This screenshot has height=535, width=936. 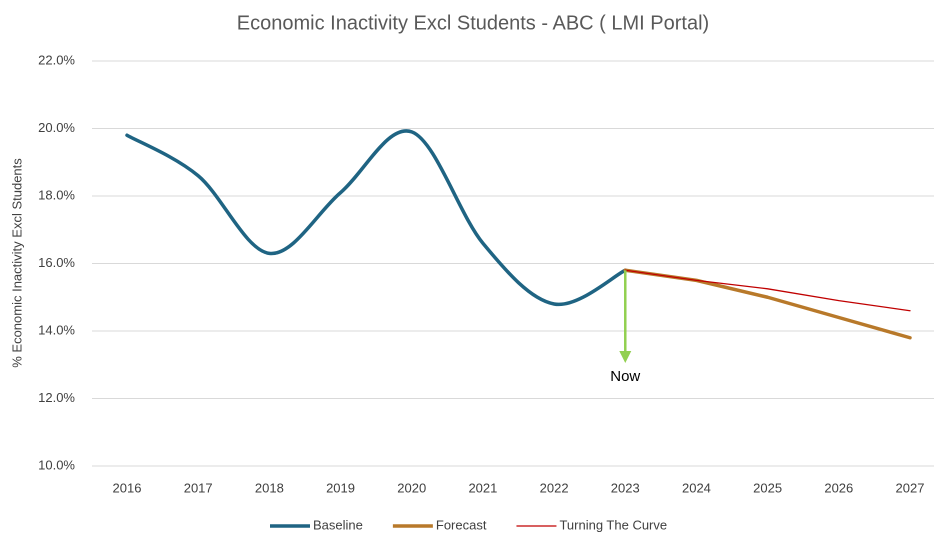 What do you see at coordinates (56, 329) in the screenshot?
I see `y-tick-label: 14.0%` at bounding box center [56, 329].